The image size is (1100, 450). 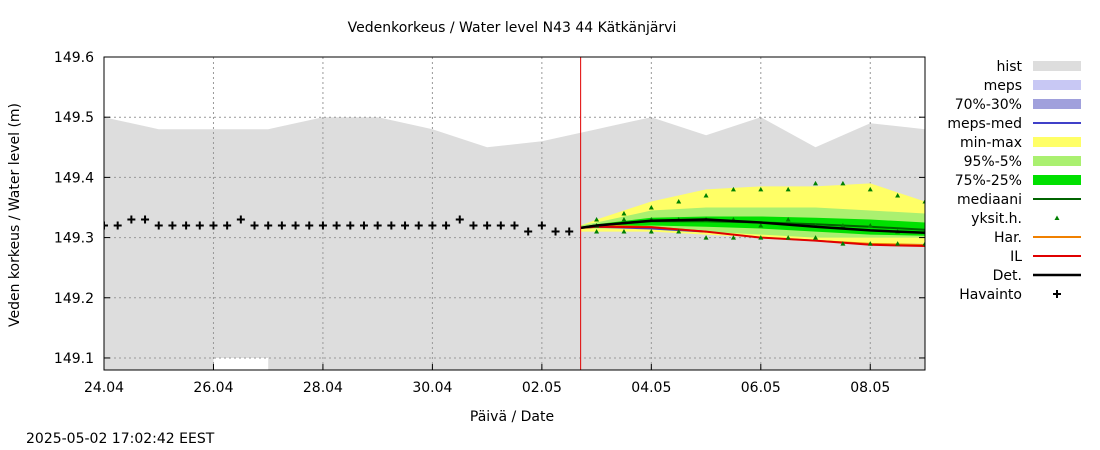 What do you see at coordinates (651, 388) in the screenshot?
I see `x-tick-label: 04.05` at bounding box center [651, 388].